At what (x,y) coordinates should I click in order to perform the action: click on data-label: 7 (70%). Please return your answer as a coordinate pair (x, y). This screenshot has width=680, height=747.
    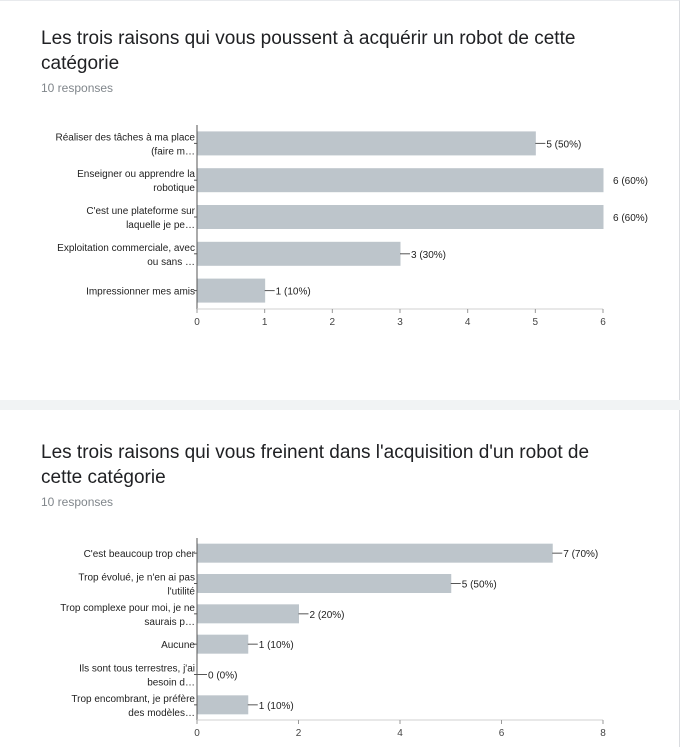
    Looking at the image, I should click on (580, 554).